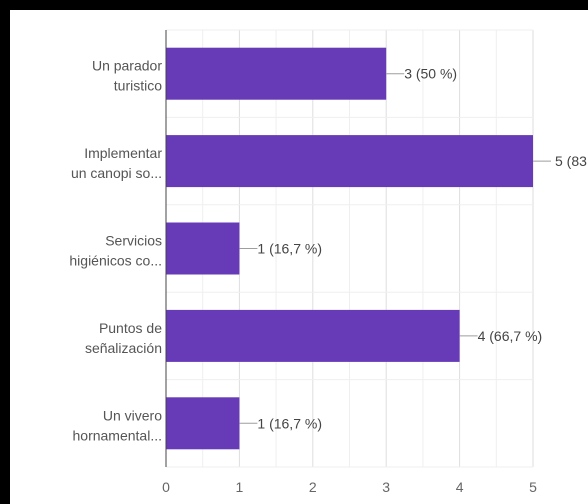 Image resolution: width=588 pixels, height=504 pixels. What do you see at coordinates (130, 328) in the screenshot?
I see `category-label-line: Puntos de` at bounding box center [130, 328].